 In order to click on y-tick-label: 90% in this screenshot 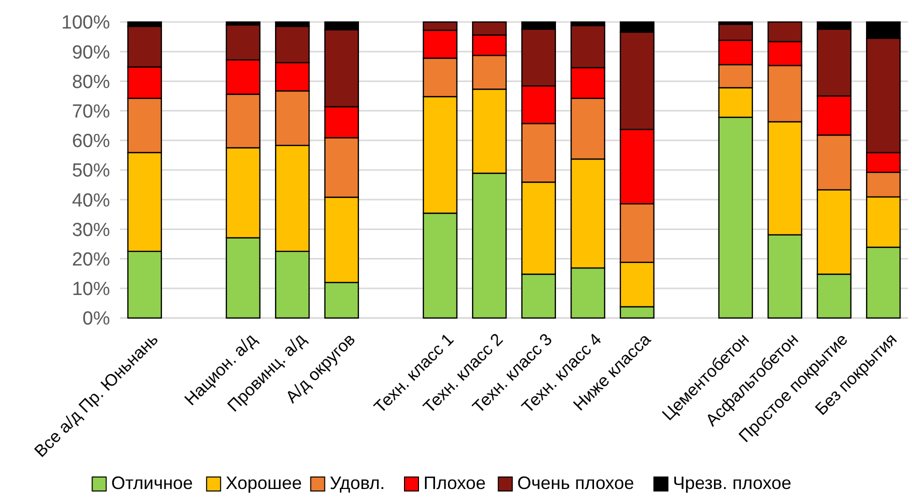, I will do `click(91, 53)`.